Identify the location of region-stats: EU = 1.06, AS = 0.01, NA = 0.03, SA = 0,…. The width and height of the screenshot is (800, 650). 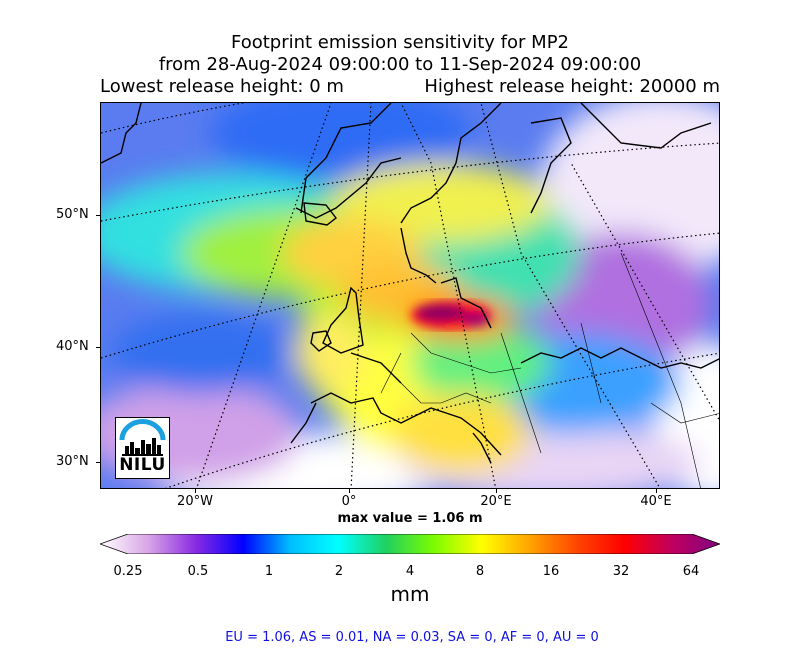
(412, 637).